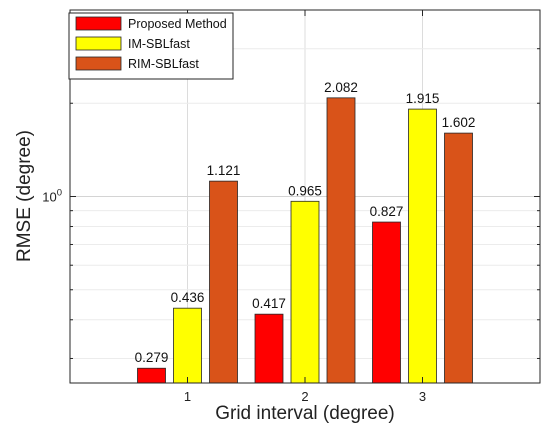 Image resolution: width=550 pixels, height=434 pixels. I want to click on legend: Proposed Method IM-SBLfast RIM-SBLfast, so click(151, 46).